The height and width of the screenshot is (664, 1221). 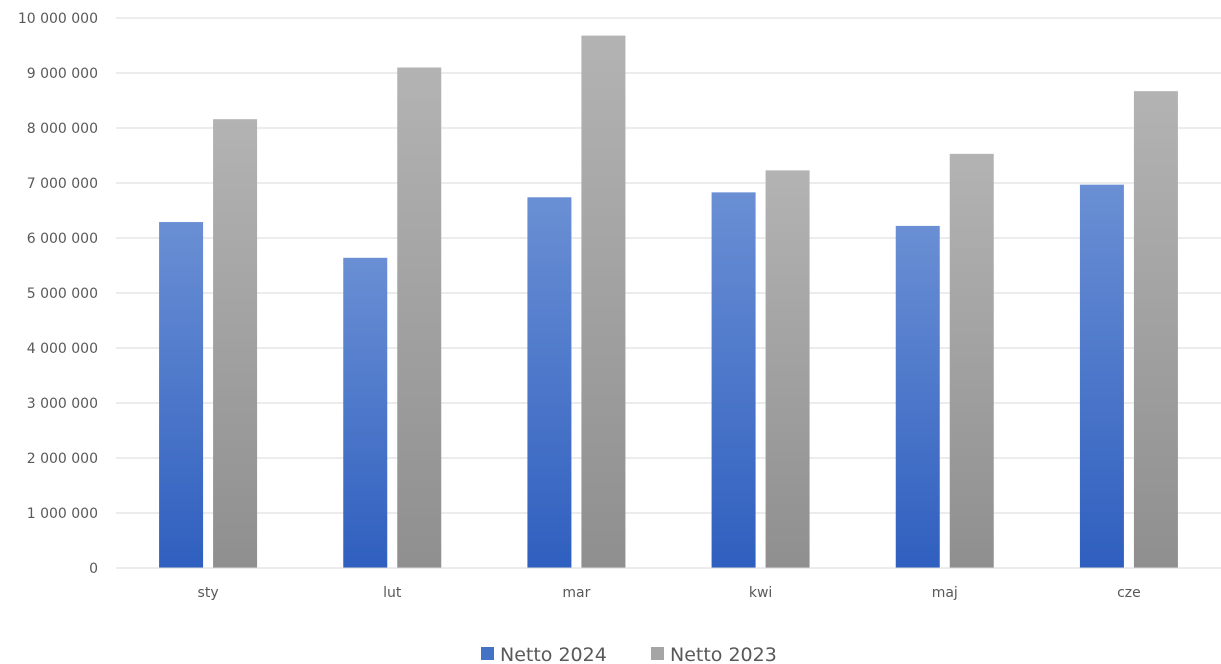 What do you see at coordinates (62, 459) in the screenshot?
I see `y-tick-label: 2 000 000` at bounding box center [62, 459].